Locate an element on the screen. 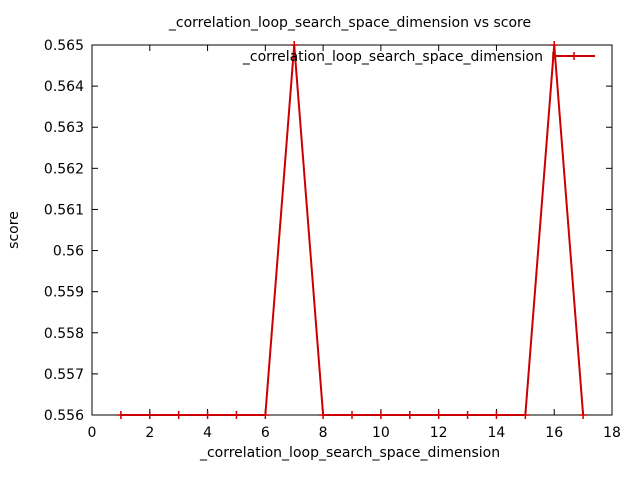 This screenshot has width=640, height=480. legend: _correlation_loop_search_space_dimension is located at coordinates (418, 57).